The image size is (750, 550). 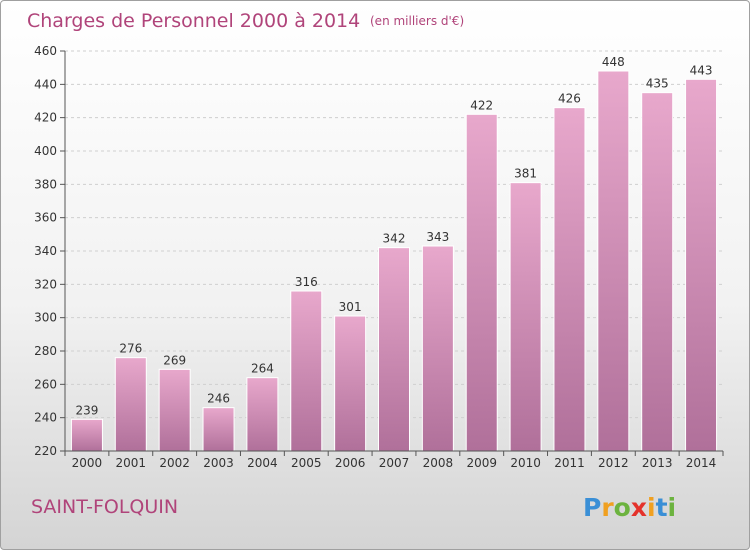 I want to click on y-tick-label: 260, so click(x=45, y=384).